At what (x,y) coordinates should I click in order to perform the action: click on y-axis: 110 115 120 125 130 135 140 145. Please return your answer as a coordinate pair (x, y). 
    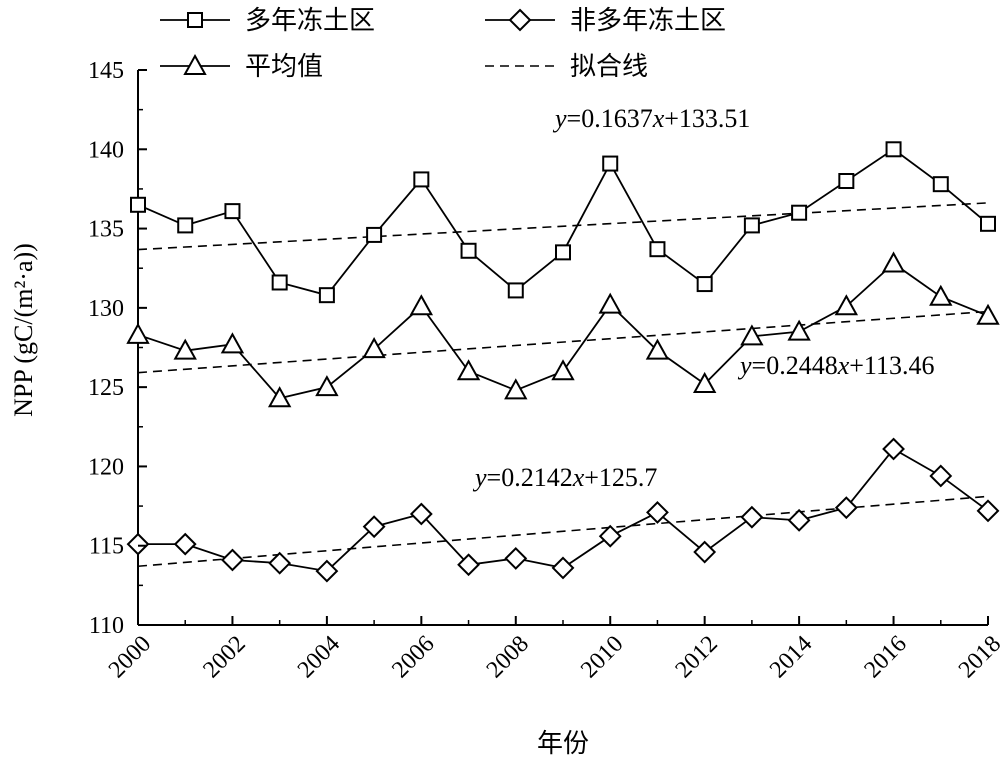
    Looking at the image, I should click on (117, 348).